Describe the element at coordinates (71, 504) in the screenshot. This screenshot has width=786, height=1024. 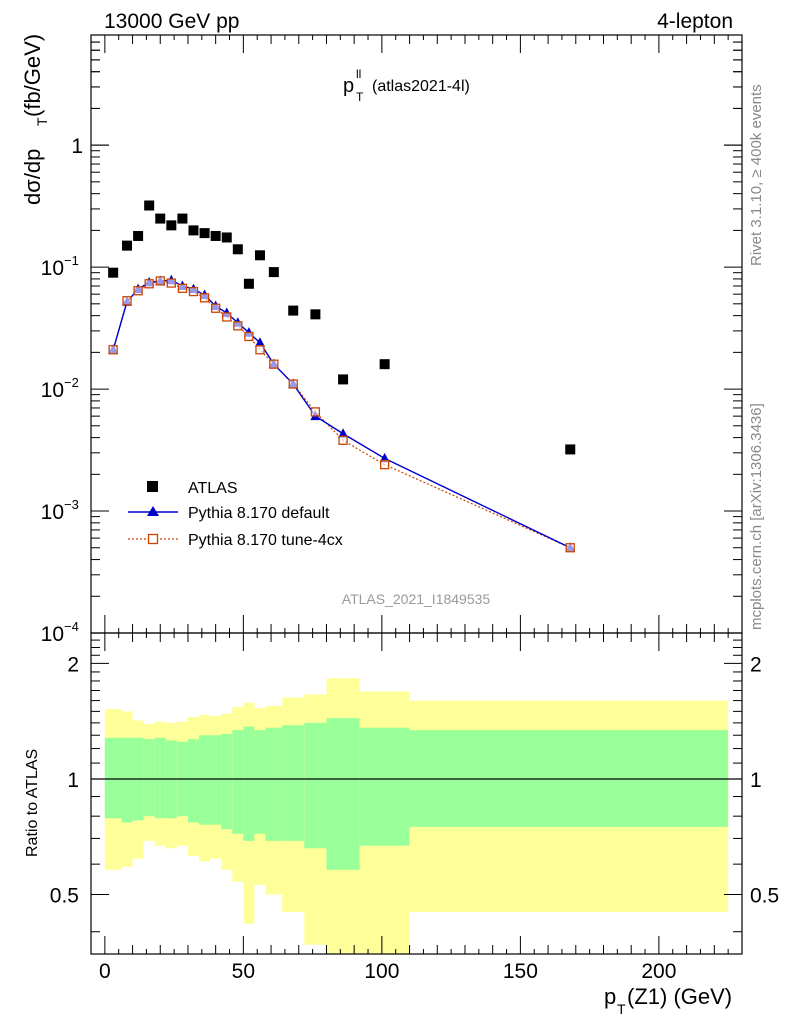
I see `main-ytick-exponent: −3` at that location.